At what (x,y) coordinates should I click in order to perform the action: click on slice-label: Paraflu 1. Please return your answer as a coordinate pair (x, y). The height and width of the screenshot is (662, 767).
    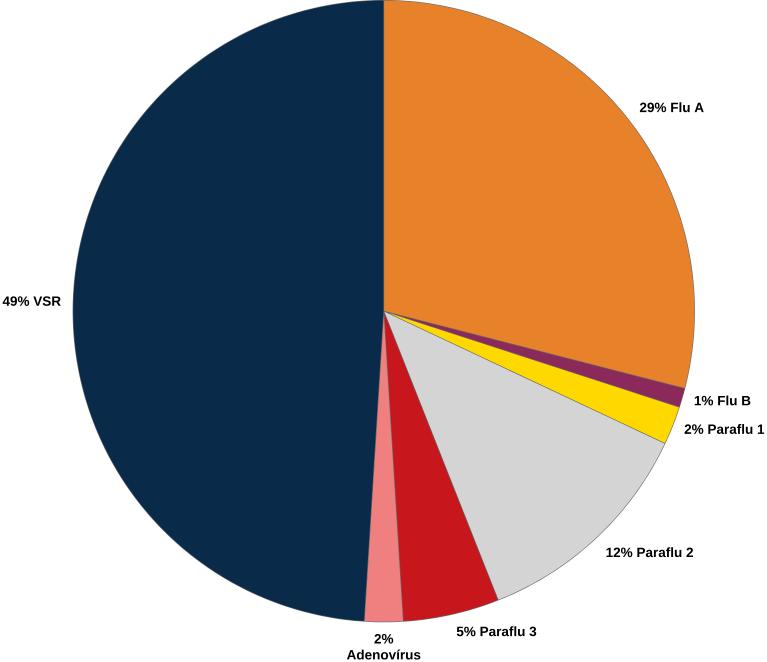
    Looking at the image, I should click on (736, 429).